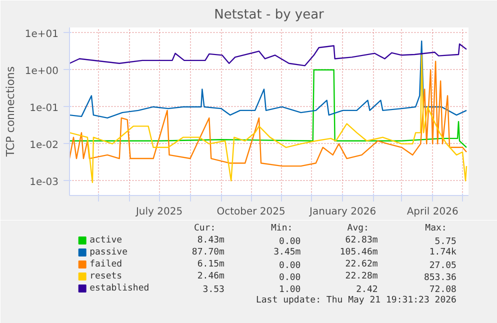 Image resolution: width=497 pixels, height=323 pixels. Describe the element at coordinates (44, 108) in the screenshot. I see `y-tick-label: 1e-01` at that location.